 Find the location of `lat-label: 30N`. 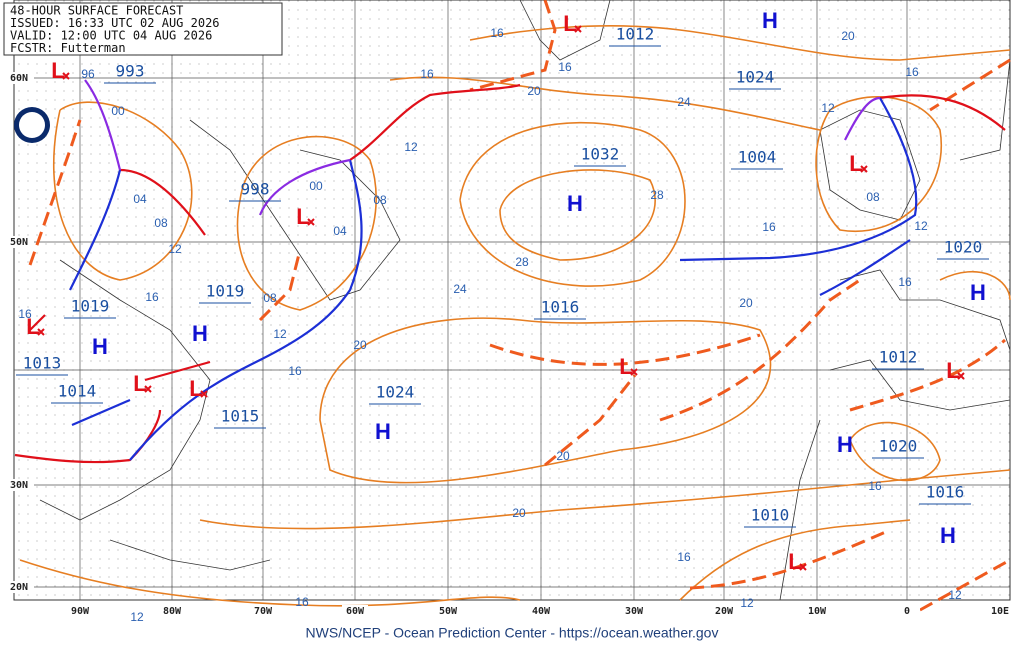

lat-label: 30N is located at coordinates (19, 485).